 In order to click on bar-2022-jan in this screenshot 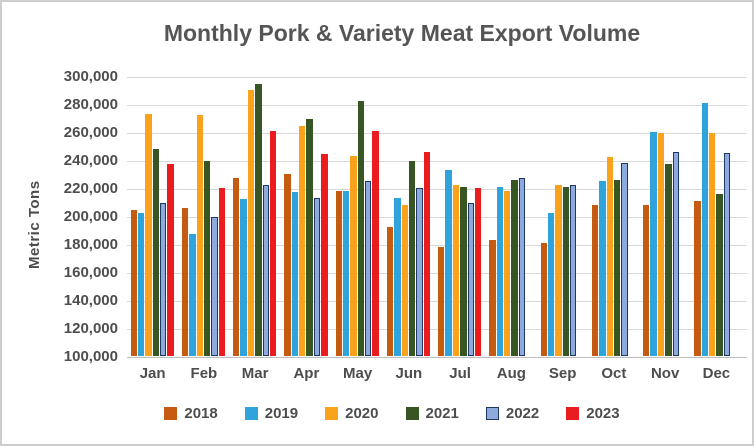, I will do `click(163, 279)`.